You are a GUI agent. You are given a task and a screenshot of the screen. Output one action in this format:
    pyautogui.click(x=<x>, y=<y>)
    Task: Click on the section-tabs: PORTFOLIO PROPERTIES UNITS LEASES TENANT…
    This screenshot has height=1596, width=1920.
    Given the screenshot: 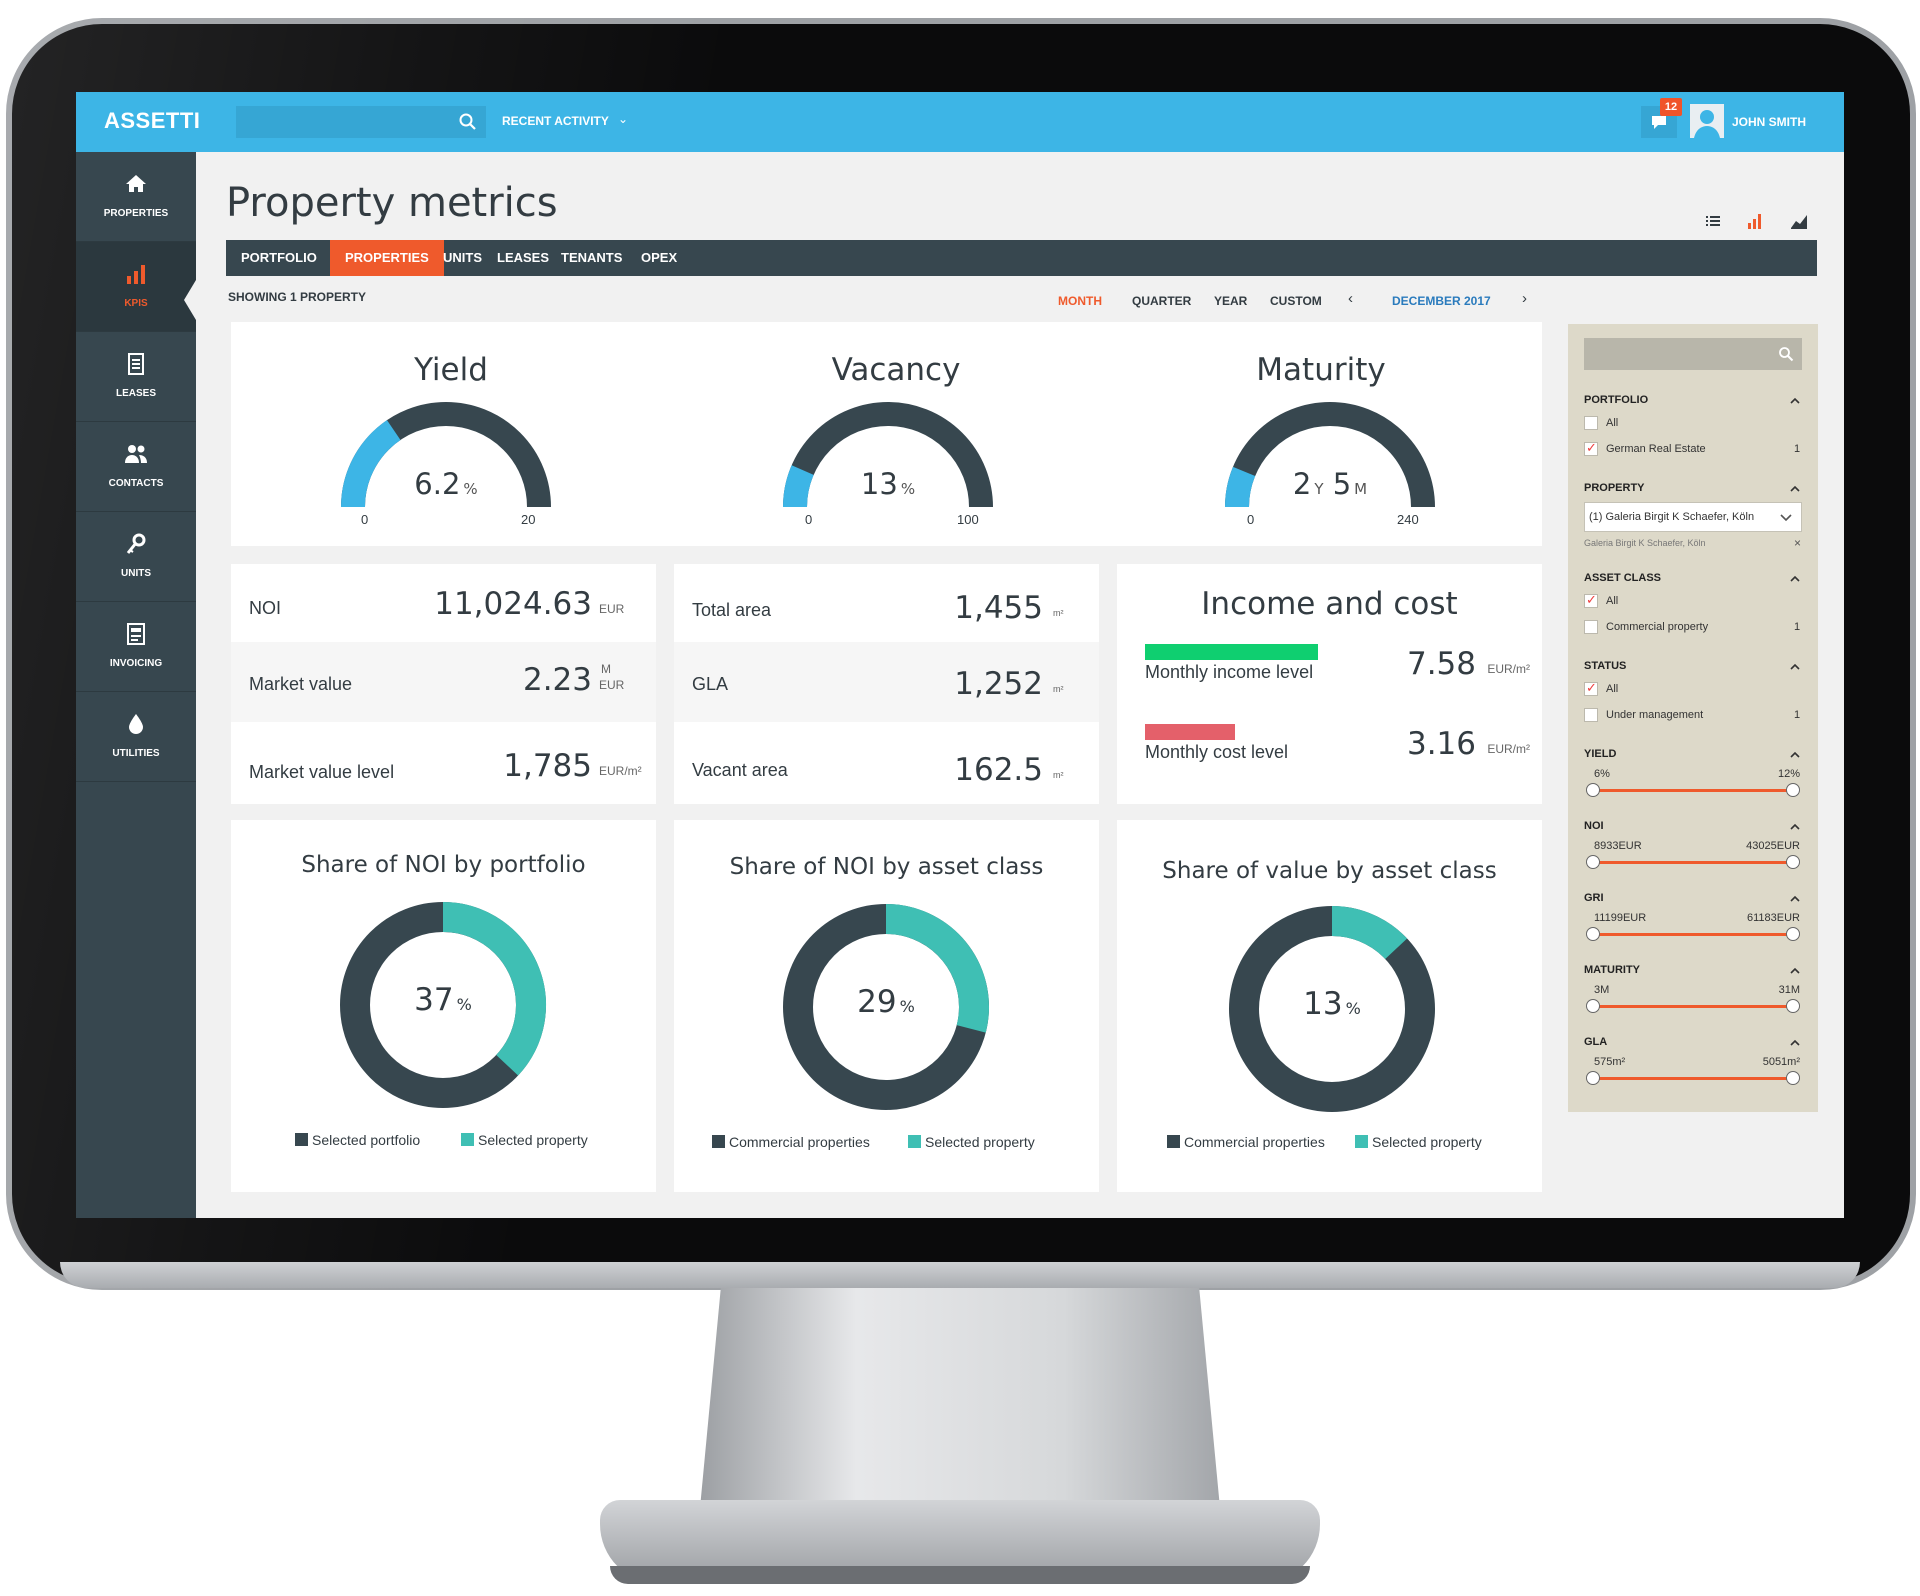 What is the action you would take?
    pyautogui.click(x=1021, y=258)
    